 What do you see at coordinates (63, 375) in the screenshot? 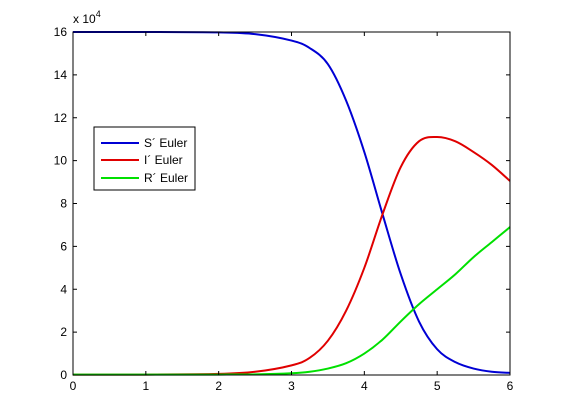
I see `y-tick-label-0: 0` at bounding box center [63, 375].